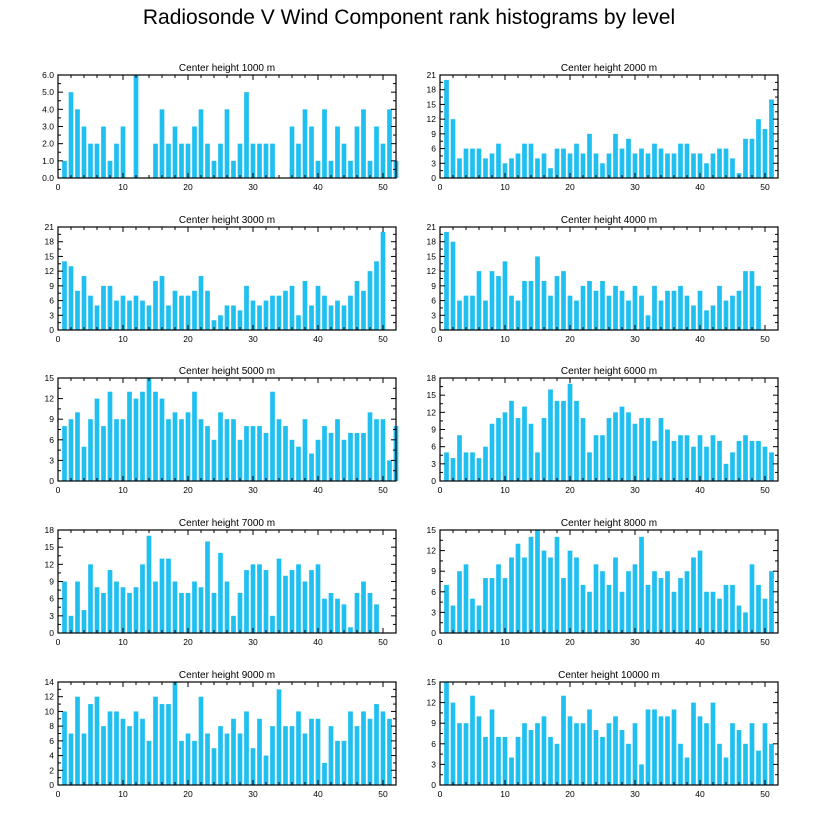 Image resolution: width=818 pixels, height=824 pixels. Describe the element at coordinates (51, 770) in the screenshot. I see `y-tick-label: 2` at that location.